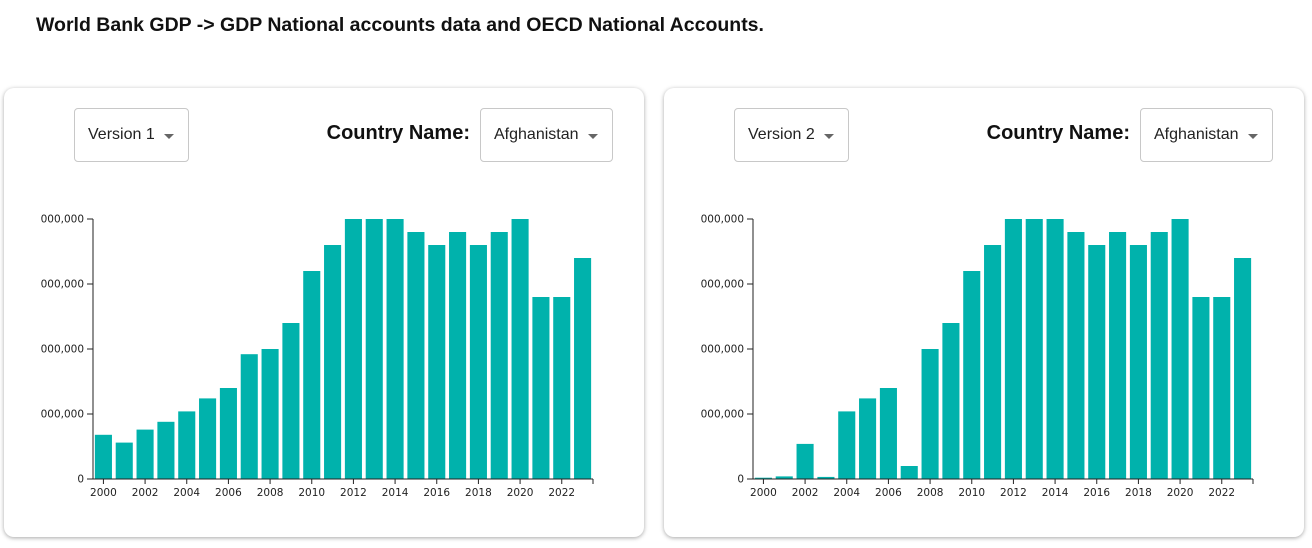  What do you see at coordinates (781, 134) in the screenshot?
I see `version-select-value: Version 2` at bounding box center [781, 134].